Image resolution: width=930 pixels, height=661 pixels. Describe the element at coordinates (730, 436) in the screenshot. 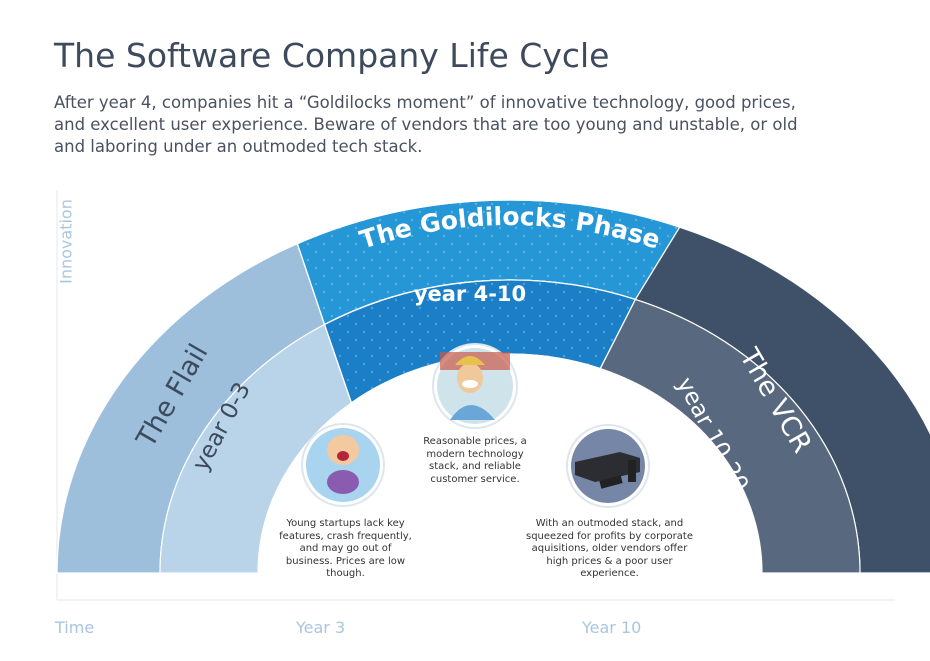

I see `vcr-inner-band` at that location.